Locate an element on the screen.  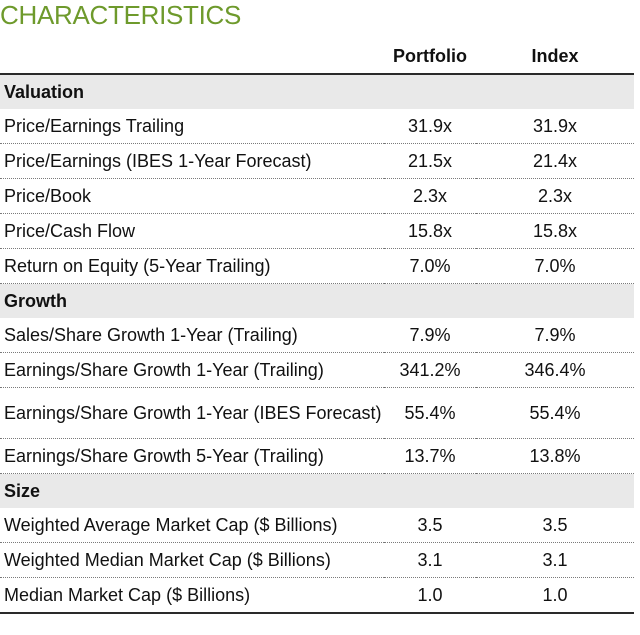
index-value: 2.3x is located at coordinates (555, 196).